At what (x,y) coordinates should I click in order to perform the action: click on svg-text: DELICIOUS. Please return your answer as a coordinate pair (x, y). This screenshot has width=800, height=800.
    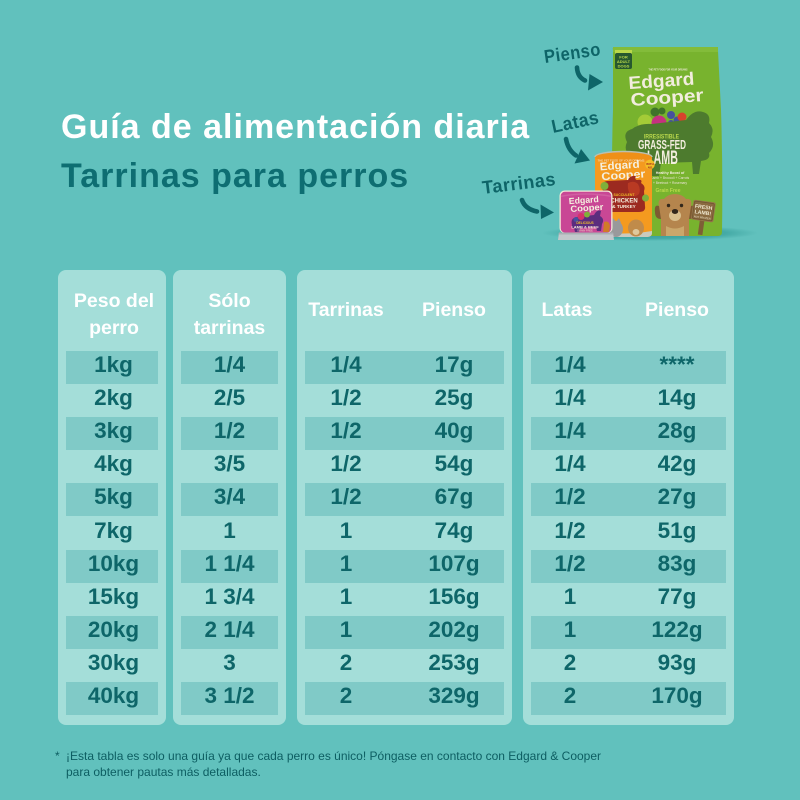
    Looking at the image, I should click on (584, 223).